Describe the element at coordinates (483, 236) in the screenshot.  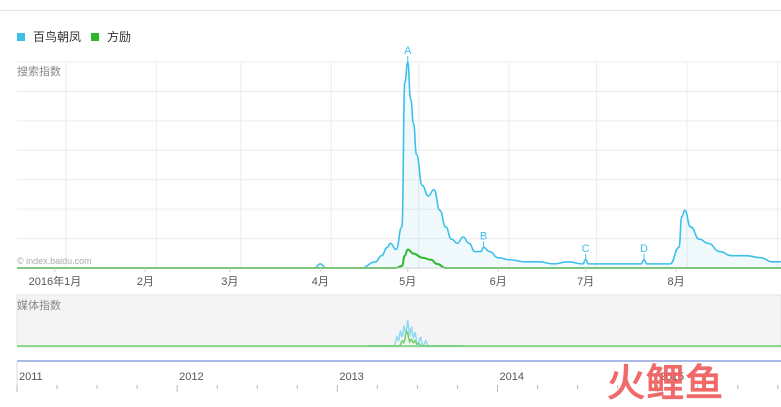
I see `annotation-marker: B` at that location.